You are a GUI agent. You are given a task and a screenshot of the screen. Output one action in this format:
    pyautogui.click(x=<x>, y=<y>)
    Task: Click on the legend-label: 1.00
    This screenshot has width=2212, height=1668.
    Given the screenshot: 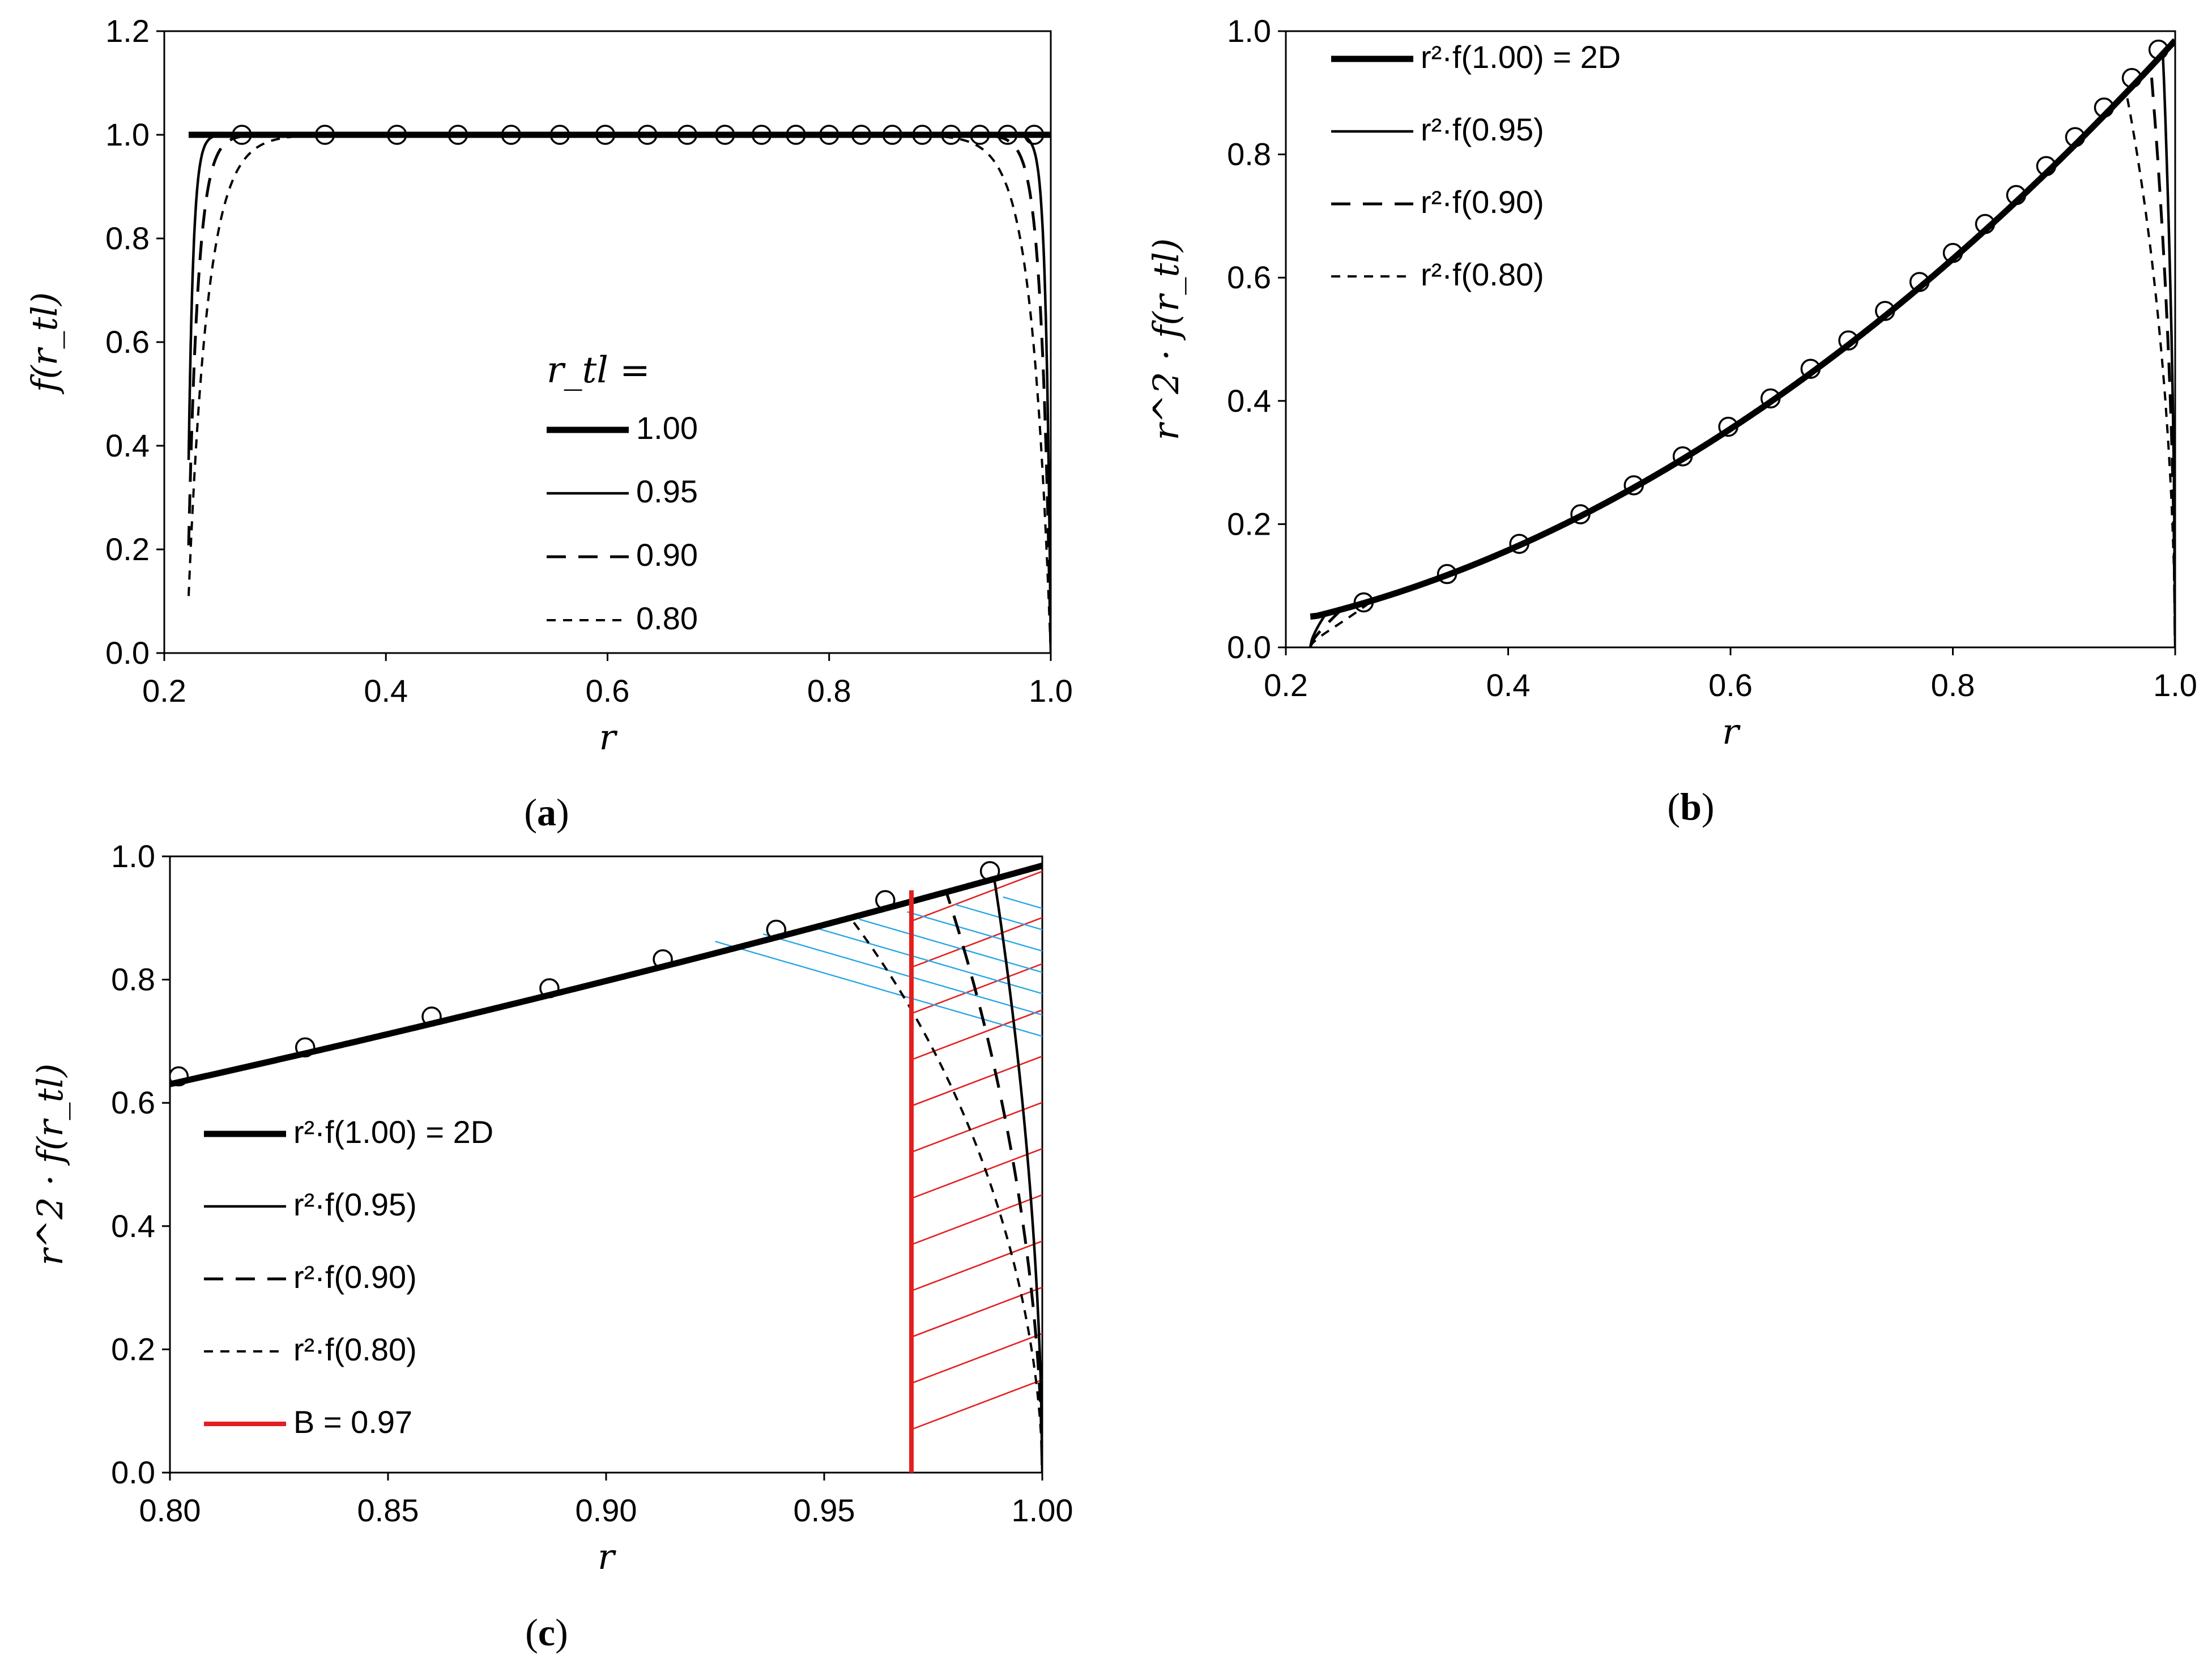 What is the action you would take?
    pyautogui.click(x=667, y=428)
    